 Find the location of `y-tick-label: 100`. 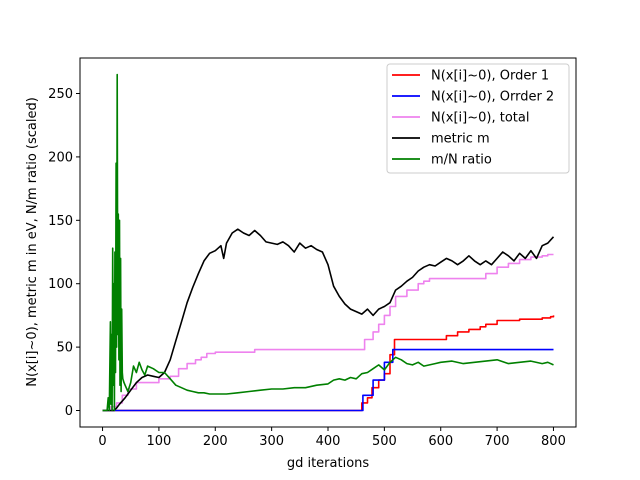

y-tick-label: 100 is located at coordinates (60, 284).